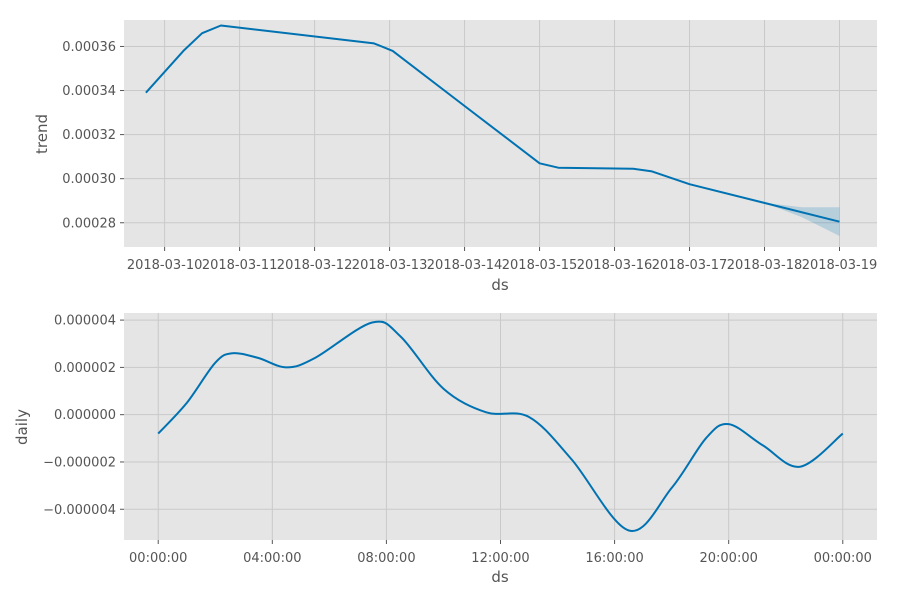 This screenshot has height=600, width=900. I want to click on trend-y-ticks: 0.00028 0.00030 0.00032 0.00034 0.00036, so click(93, 135).